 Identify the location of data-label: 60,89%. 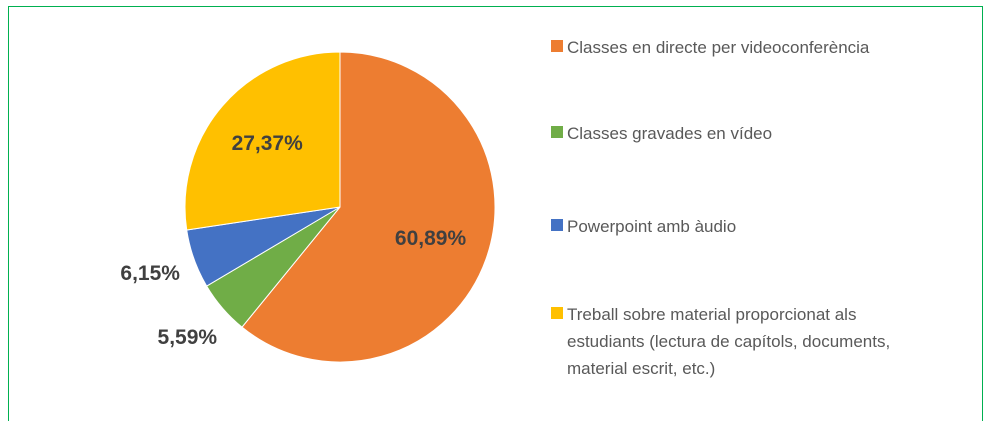
(431, 238).